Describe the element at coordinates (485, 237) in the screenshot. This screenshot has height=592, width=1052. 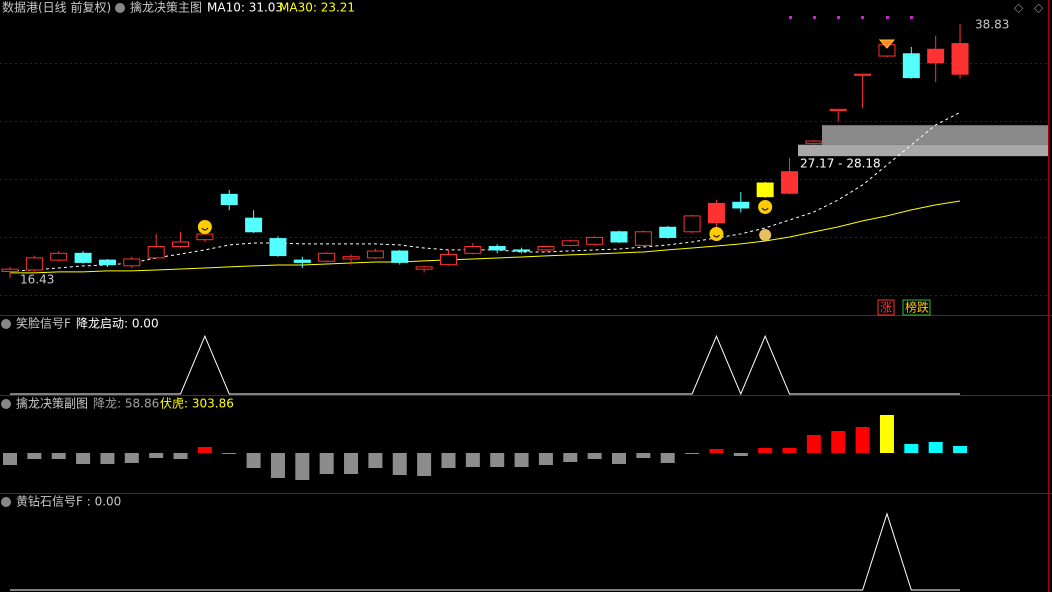
I see `ma-line` at that location.